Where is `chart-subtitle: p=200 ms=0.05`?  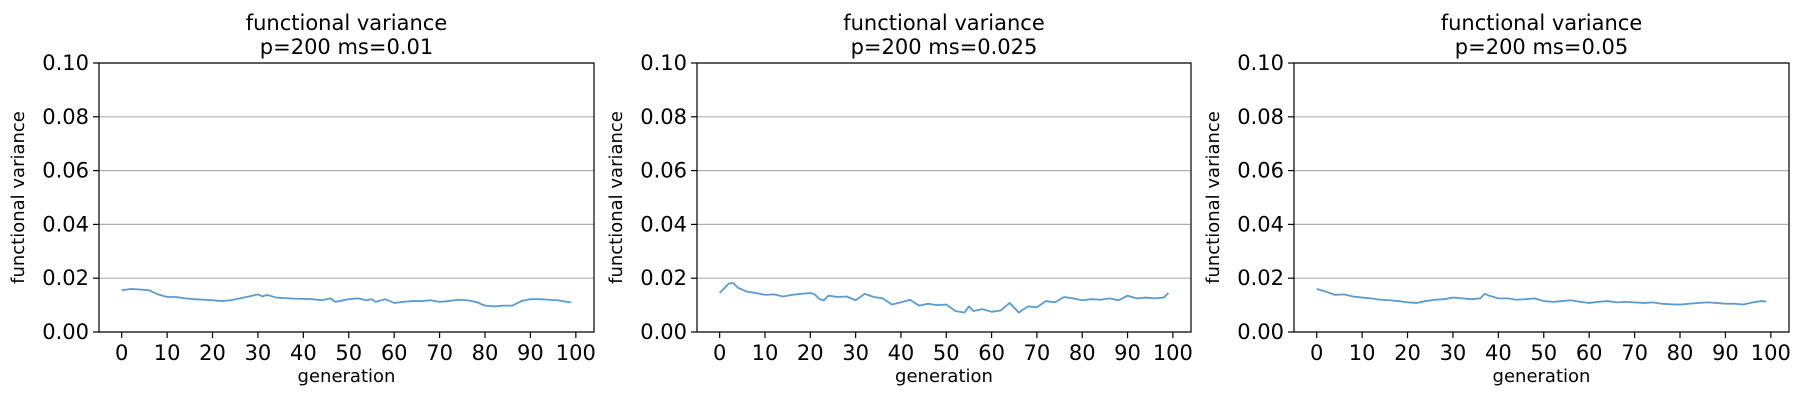
chart-subtitle: p=200 ms=0.05 is located at coordinates (1541, 47).